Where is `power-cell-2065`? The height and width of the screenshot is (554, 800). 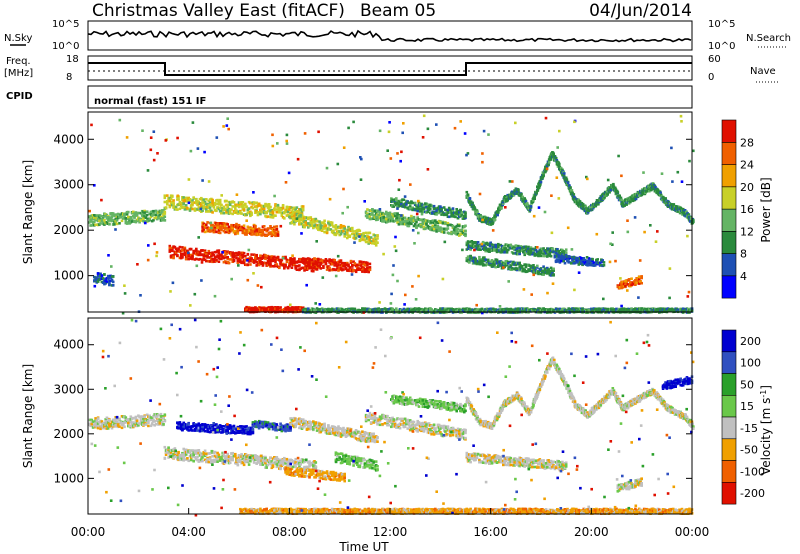 power-cell-2065 is located at coordinates (416, 228).